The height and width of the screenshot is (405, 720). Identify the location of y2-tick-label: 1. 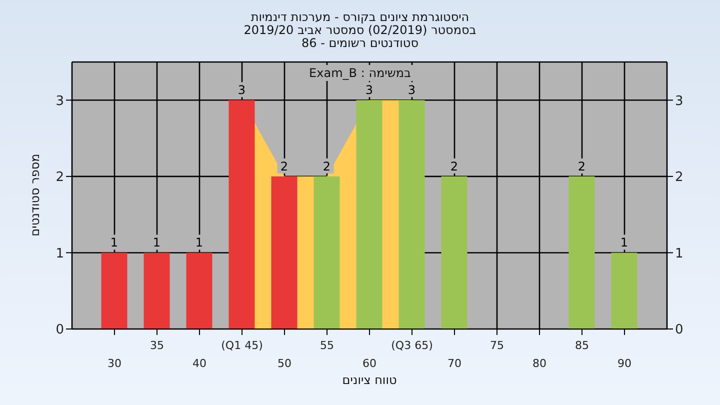
(679, 254).